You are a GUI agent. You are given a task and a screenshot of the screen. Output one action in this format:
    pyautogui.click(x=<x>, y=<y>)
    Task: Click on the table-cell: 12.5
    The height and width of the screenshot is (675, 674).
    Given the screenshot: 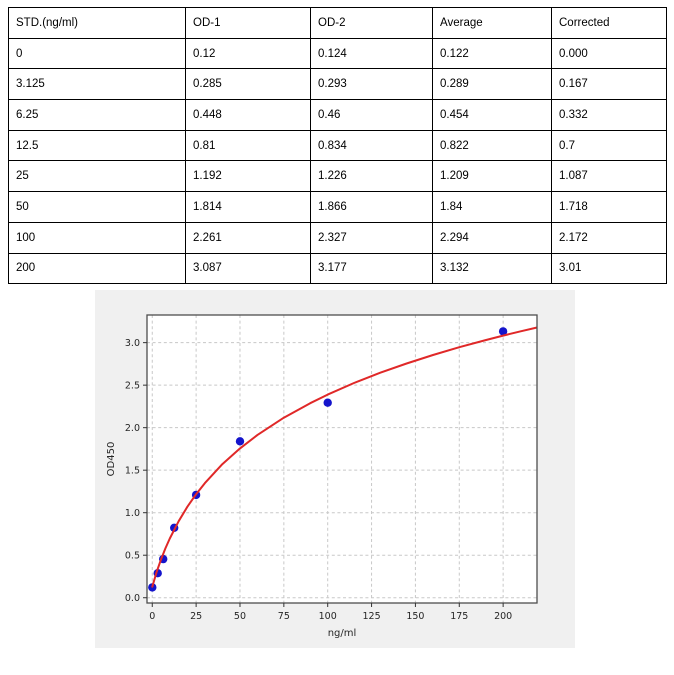 What is the action you would take?
    pyautogui.click(x=97, y=145)
    